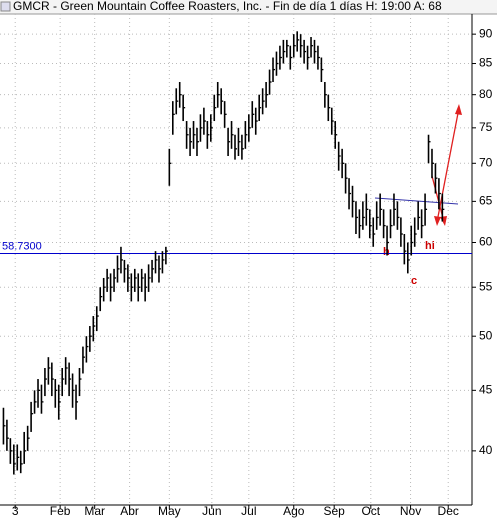 Image resolution: width=497 pixels, height=519 pixels. I want to click on y-tick-label: 60, so click(486, 242).